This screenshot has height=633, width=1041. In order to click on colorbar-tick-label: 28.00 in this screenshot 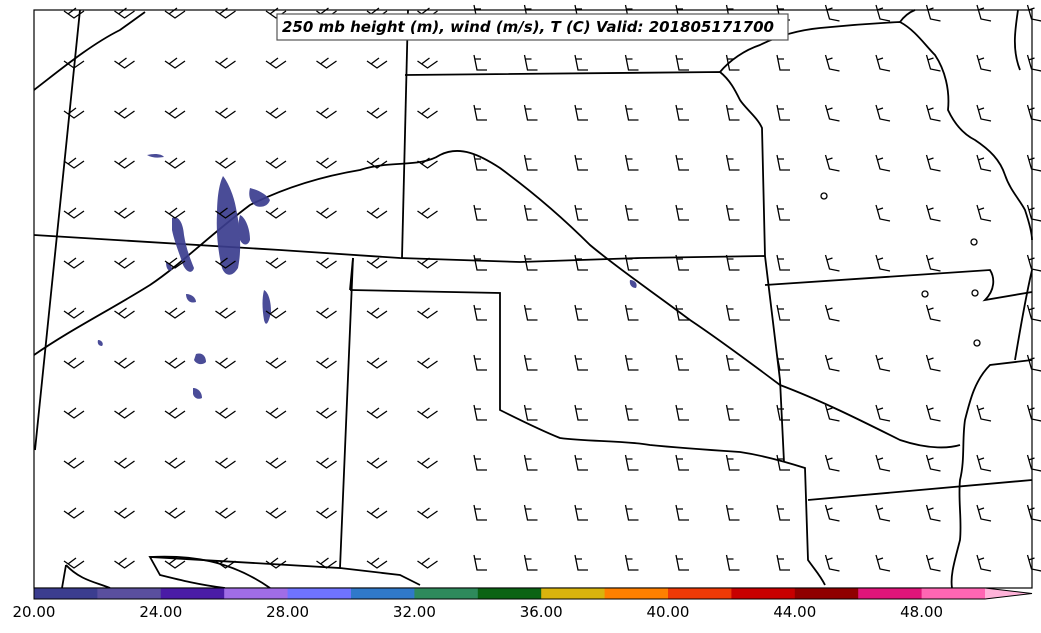, I will do `click(287, 612)`.